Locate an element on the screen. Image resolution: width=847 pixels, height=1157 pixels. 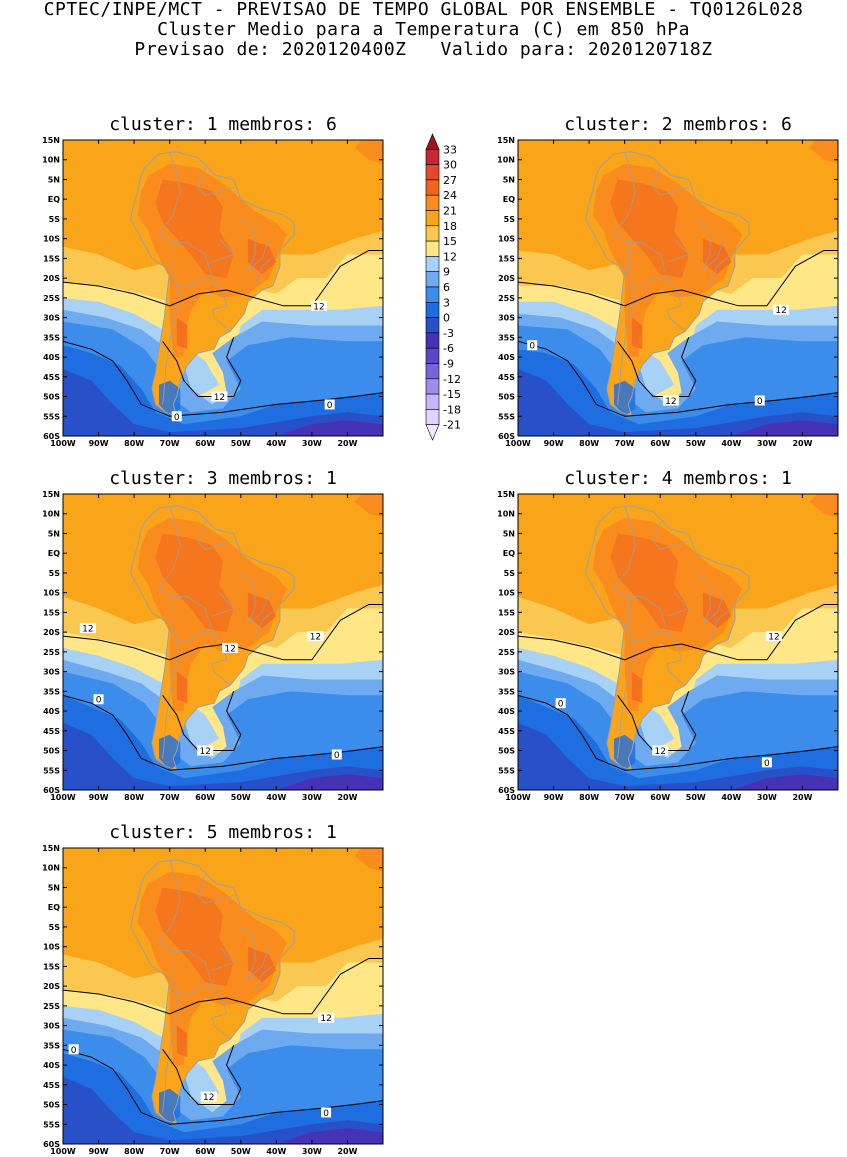
colorbar-label: -15 is located at coordinates (452, 394).